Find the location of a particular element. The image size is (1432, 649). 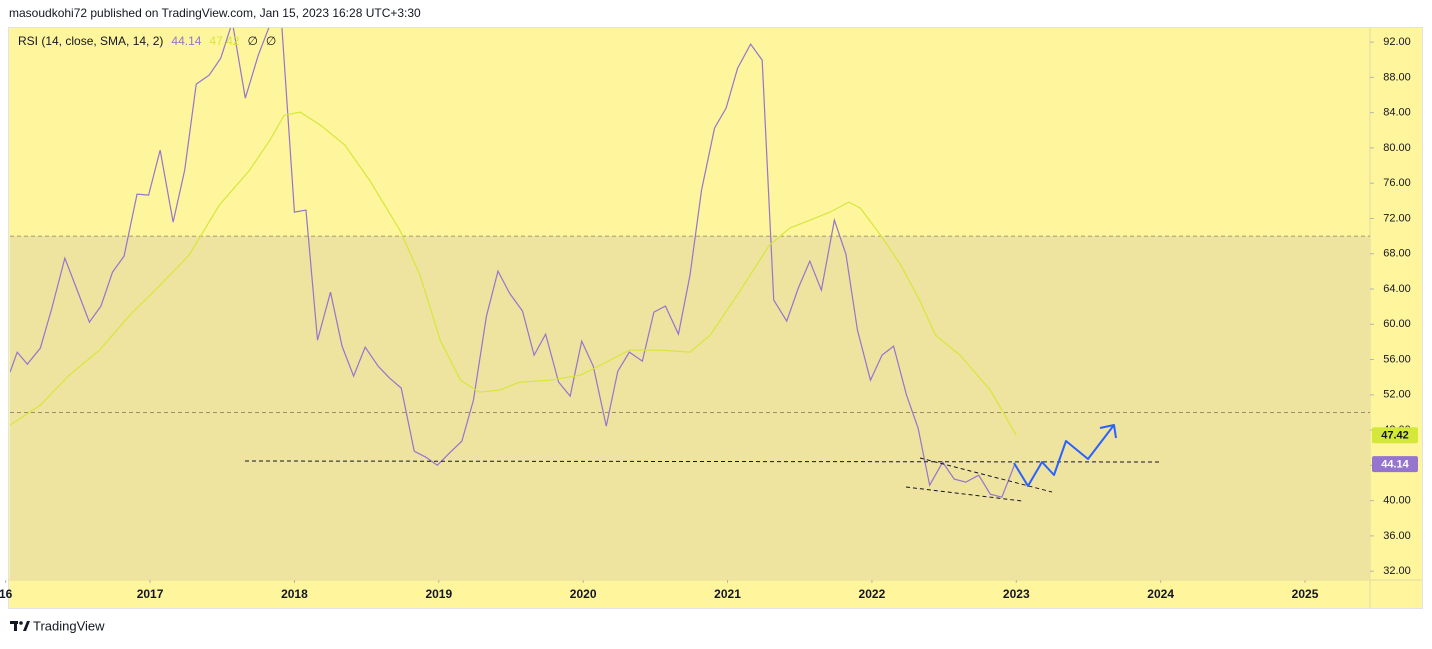

support-line is located at coordinates (702, 461).